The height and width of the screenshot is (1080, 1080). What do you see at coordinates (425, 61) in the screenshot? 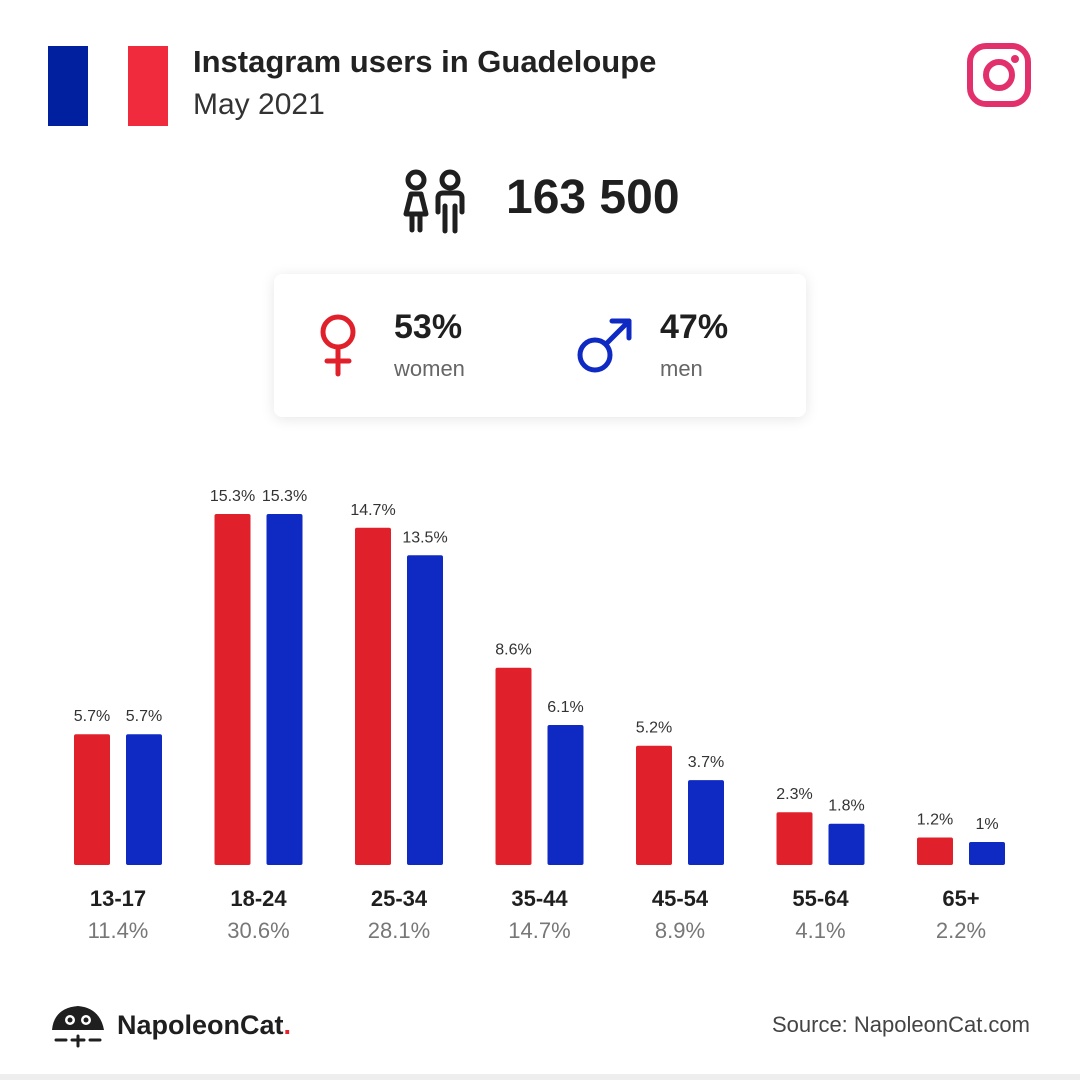
I see `page-title: Instagram users in Guadeloupe` at bounding box center [425, 61].